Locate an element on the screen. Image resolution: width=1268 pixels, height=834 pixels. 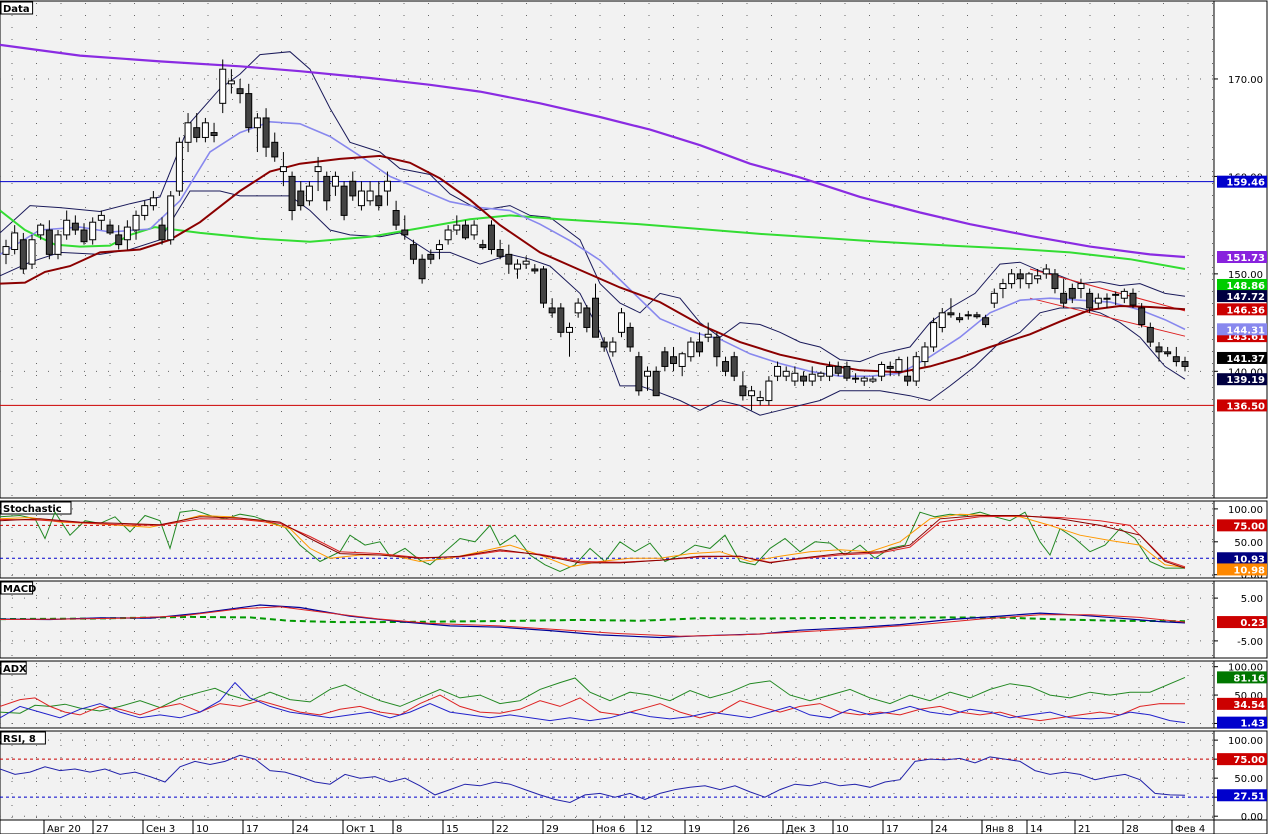
value-label: 75.00 is located at coordinates (1249, 526).